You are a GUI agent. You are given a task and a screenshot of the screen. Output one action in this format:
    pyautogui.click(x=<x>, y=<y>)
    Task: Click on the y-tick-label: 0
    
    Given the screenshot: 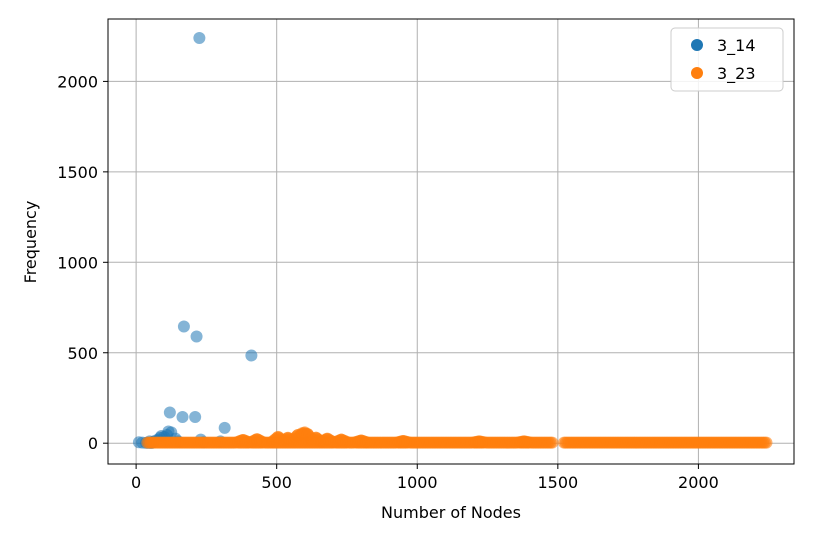 What is the action you would take?
    pyautogui.click(x=93, y=443)
    